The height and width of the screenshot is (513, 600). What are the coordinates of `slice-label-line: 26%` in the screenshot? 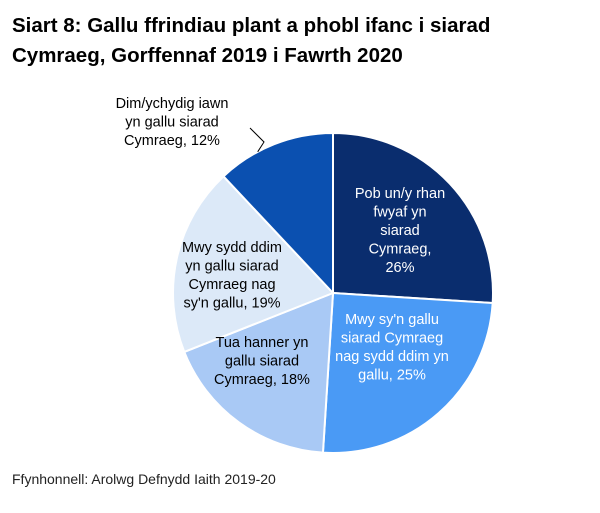 It's located at (399, 268).